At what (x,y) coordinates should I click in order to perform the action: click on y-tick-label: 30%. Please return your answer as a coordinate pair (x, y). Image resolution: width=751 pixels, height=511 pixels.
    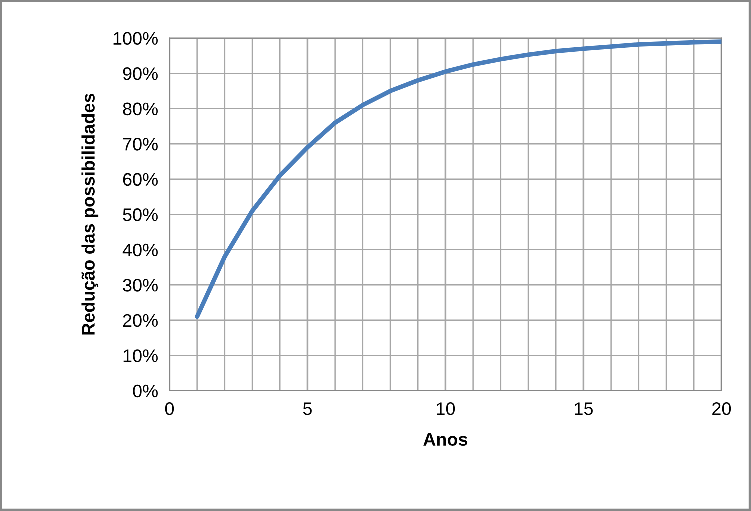
    Looking at the image, I should click on (140, 285).